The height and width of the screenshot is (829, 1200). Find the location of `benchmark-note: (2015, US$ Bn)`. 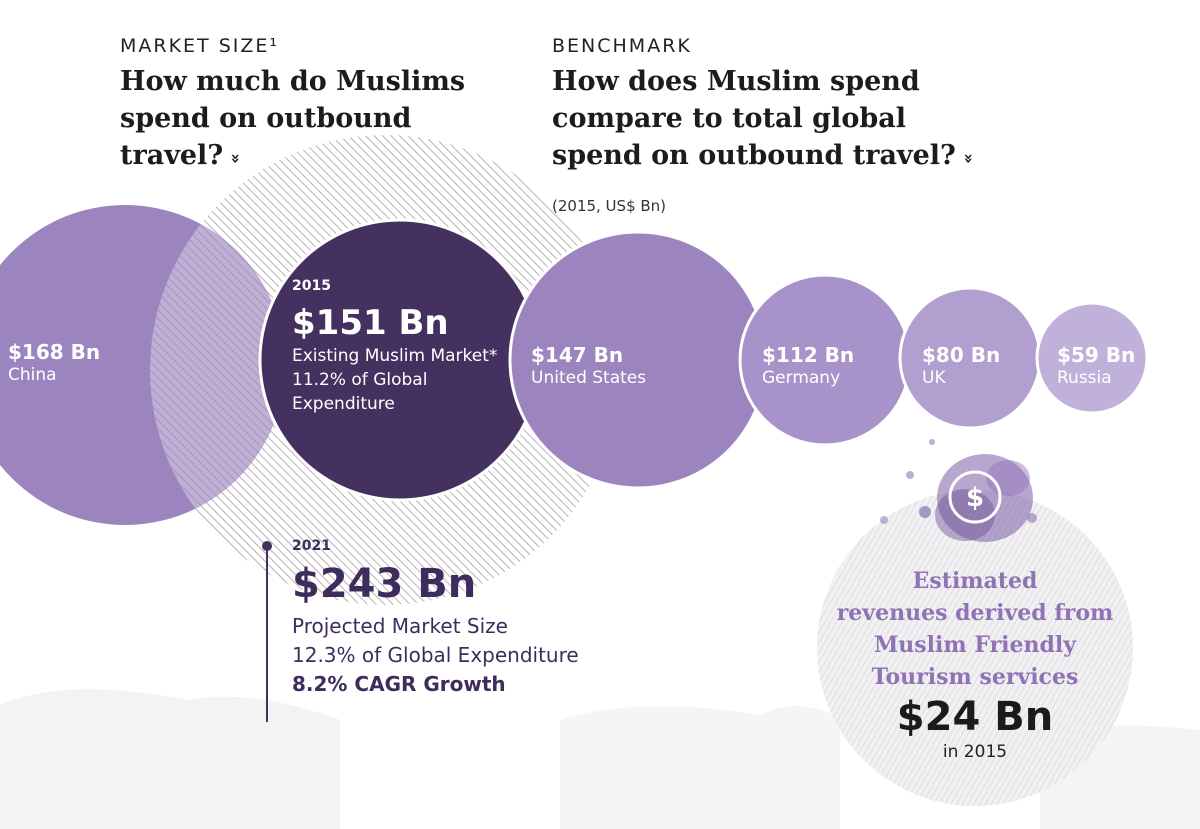

benchmark-note: (2015, US$ Bn) is located at coordinates (609, 206).